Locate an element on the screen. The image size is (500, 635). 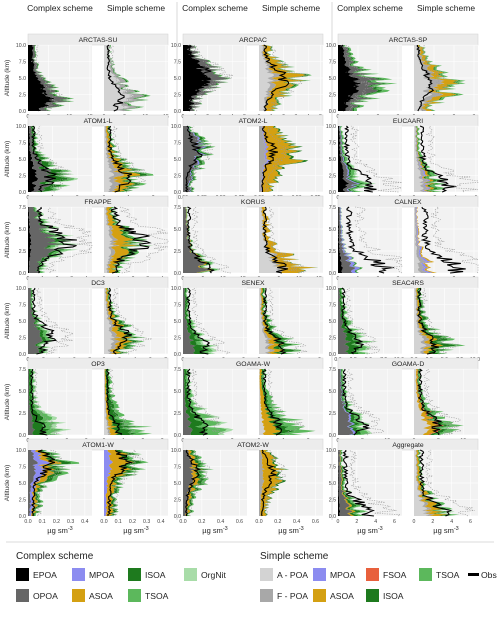
legend-title-complex: Complex scheme is located at coordinates (55, 556).